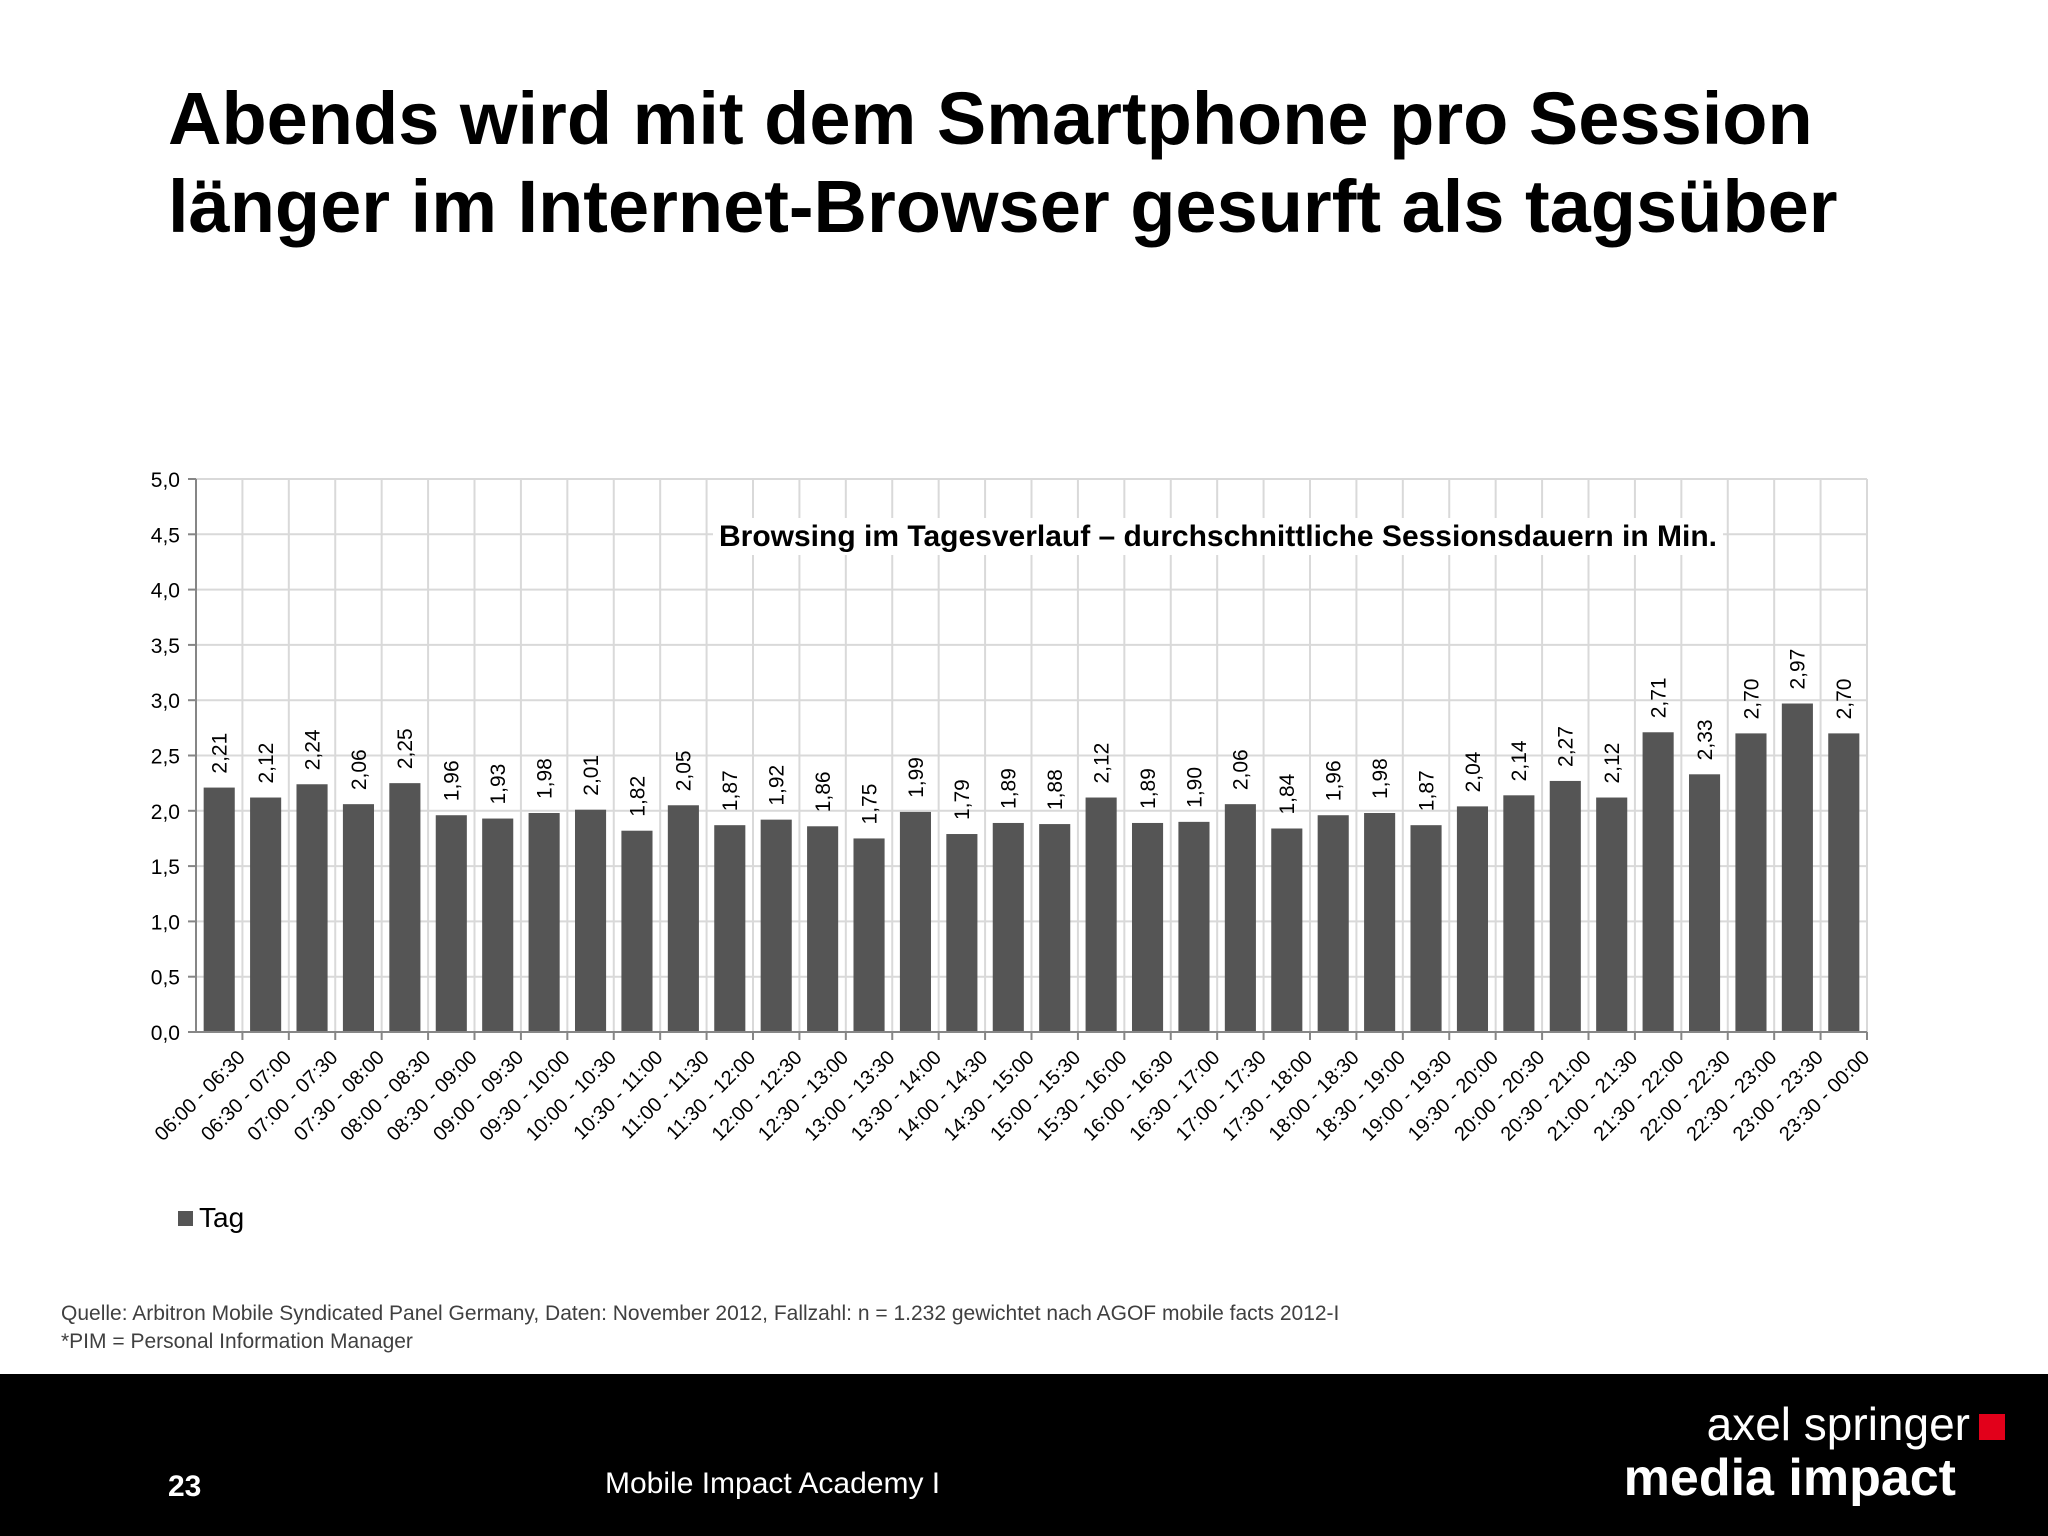 This screenshot has width=2048, height=1536. What do you see at coordinates (165, 701) in the screenshot?
I see `y-tick-label: 3,0` at bounding box center [165, 701].